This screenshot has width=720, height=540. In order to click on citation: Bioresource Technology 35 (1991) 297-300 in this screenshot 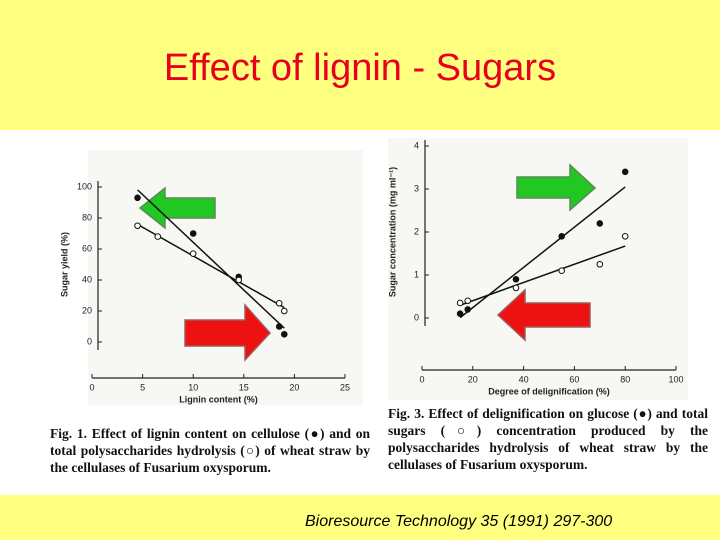, I will do `click(458, 521)`.